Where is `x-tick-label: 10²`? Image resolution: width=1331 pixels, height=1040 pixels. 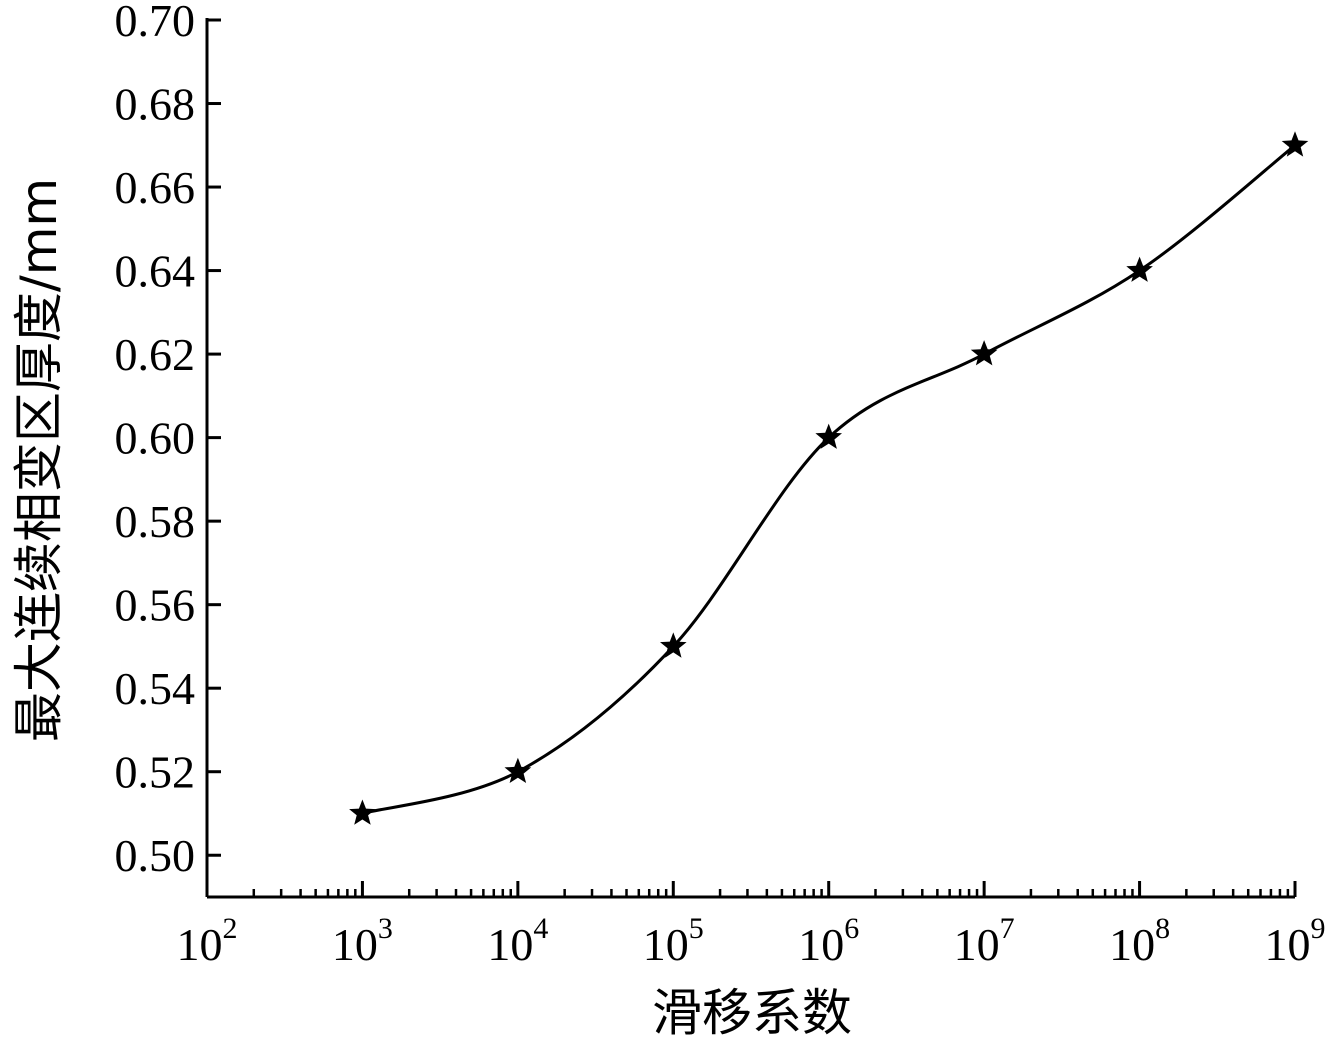 x-tick-label: 10² is located at coordinates (207, 941).